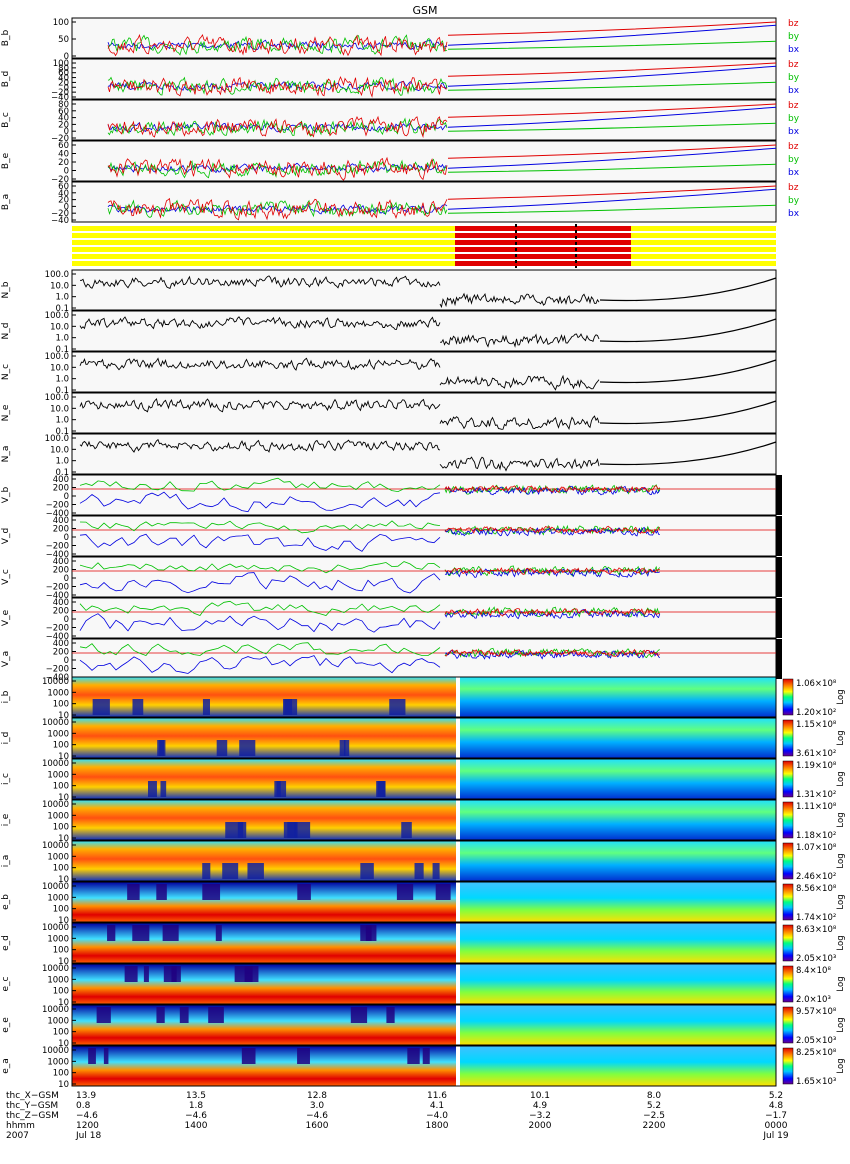 Image resolution: width=850 pixels, height=1164 pixels. What do you see at coordinates (389, 291) in the screenshot?
I see `density-panel-n_b: N_b 100.010.0 1.00.1` at bounding box center [389, 291].